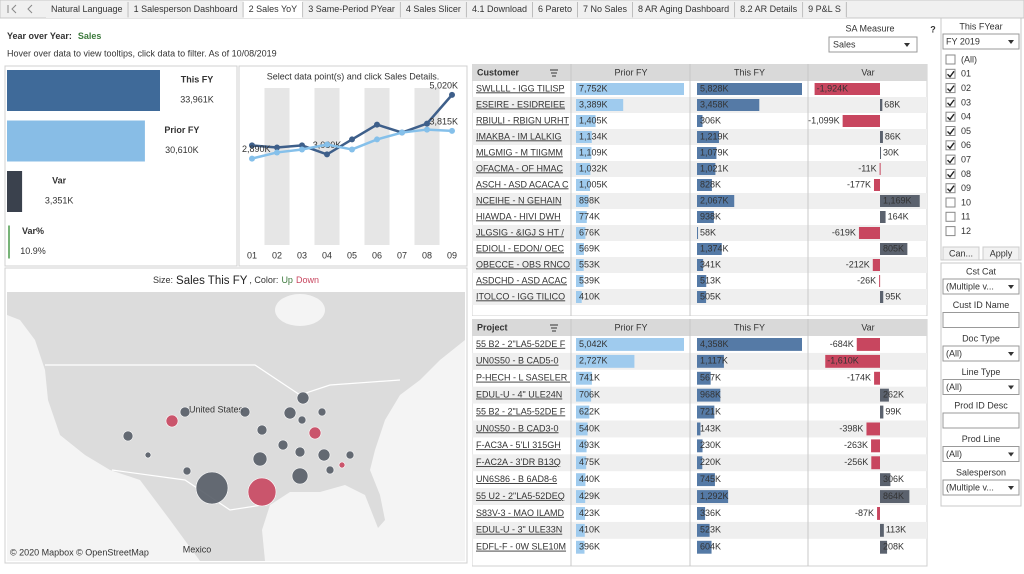  I want to click on measure-dropdown, so click(873, 44).